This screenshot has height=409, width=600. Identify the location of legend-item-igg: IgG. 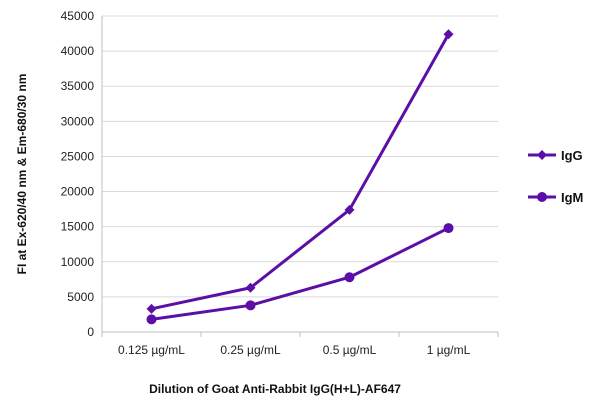
(555, 155).